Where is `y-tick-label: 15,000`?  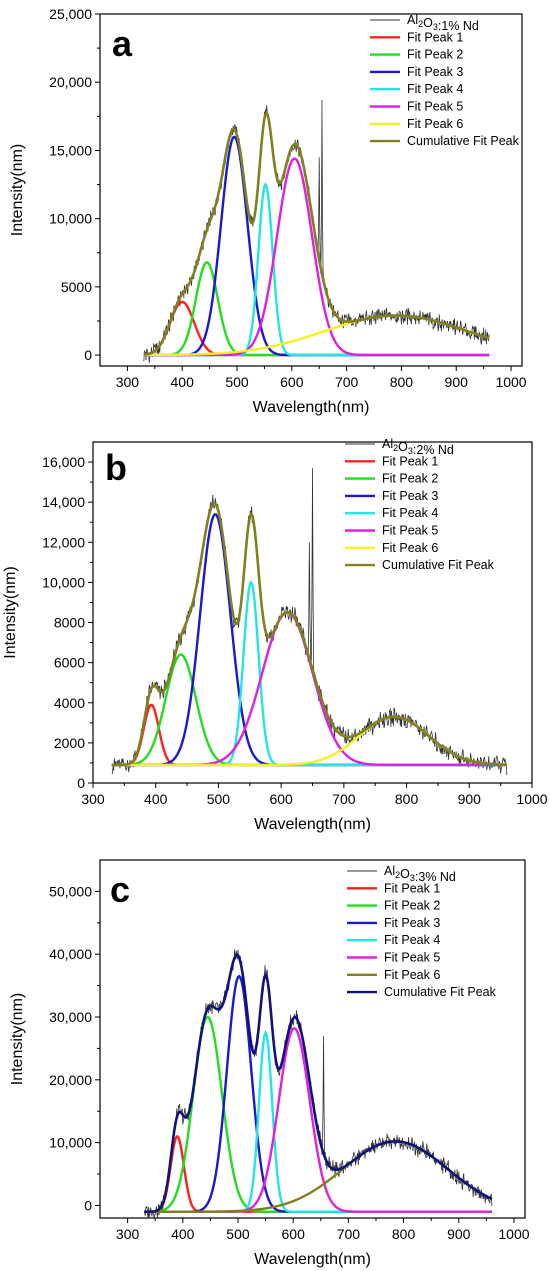 y-tick-label: 15,000 is located at coordinates (70, 150).